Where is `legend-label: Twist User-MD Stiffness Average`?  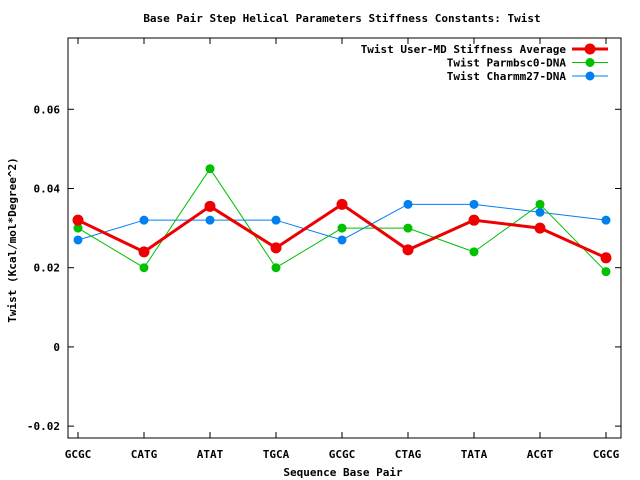
legend-label: Twist User-MD Stiffness Average is located at coordinates (464, 49).